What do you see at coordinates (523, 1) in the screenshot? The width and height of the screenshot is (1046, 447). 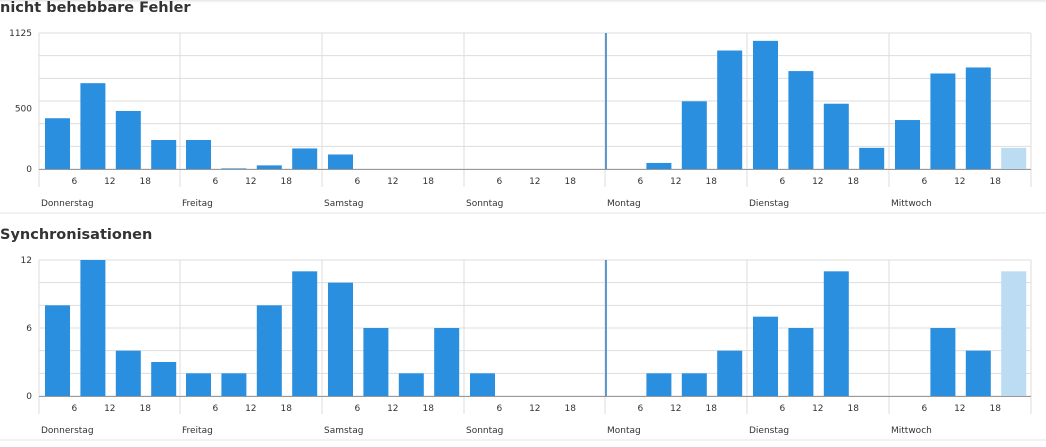 I see `top-shadow` at bounding box center [523, 1].